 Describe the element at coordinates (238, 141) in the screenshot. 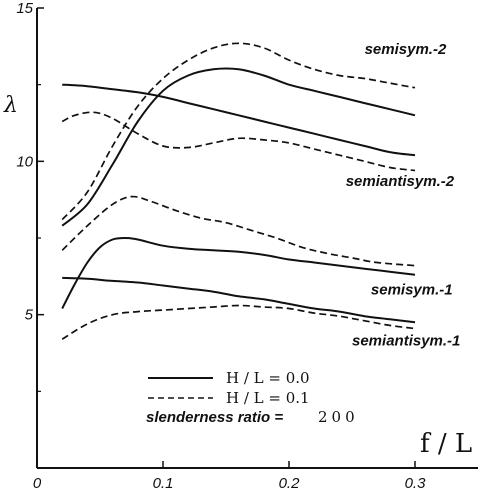

I see `series-line-6-dashed` at that location.